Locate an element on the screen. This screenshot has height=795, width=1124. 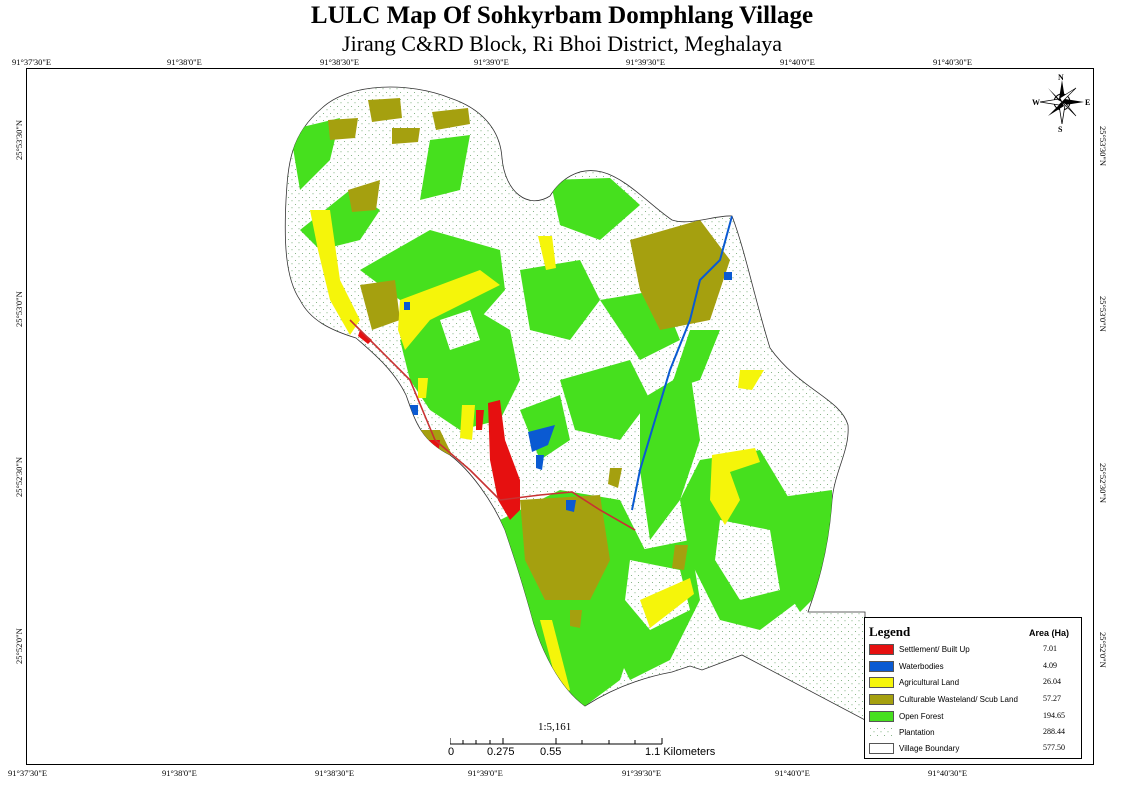
scale-tick-label: 0 is located at coordinates (451, 752).